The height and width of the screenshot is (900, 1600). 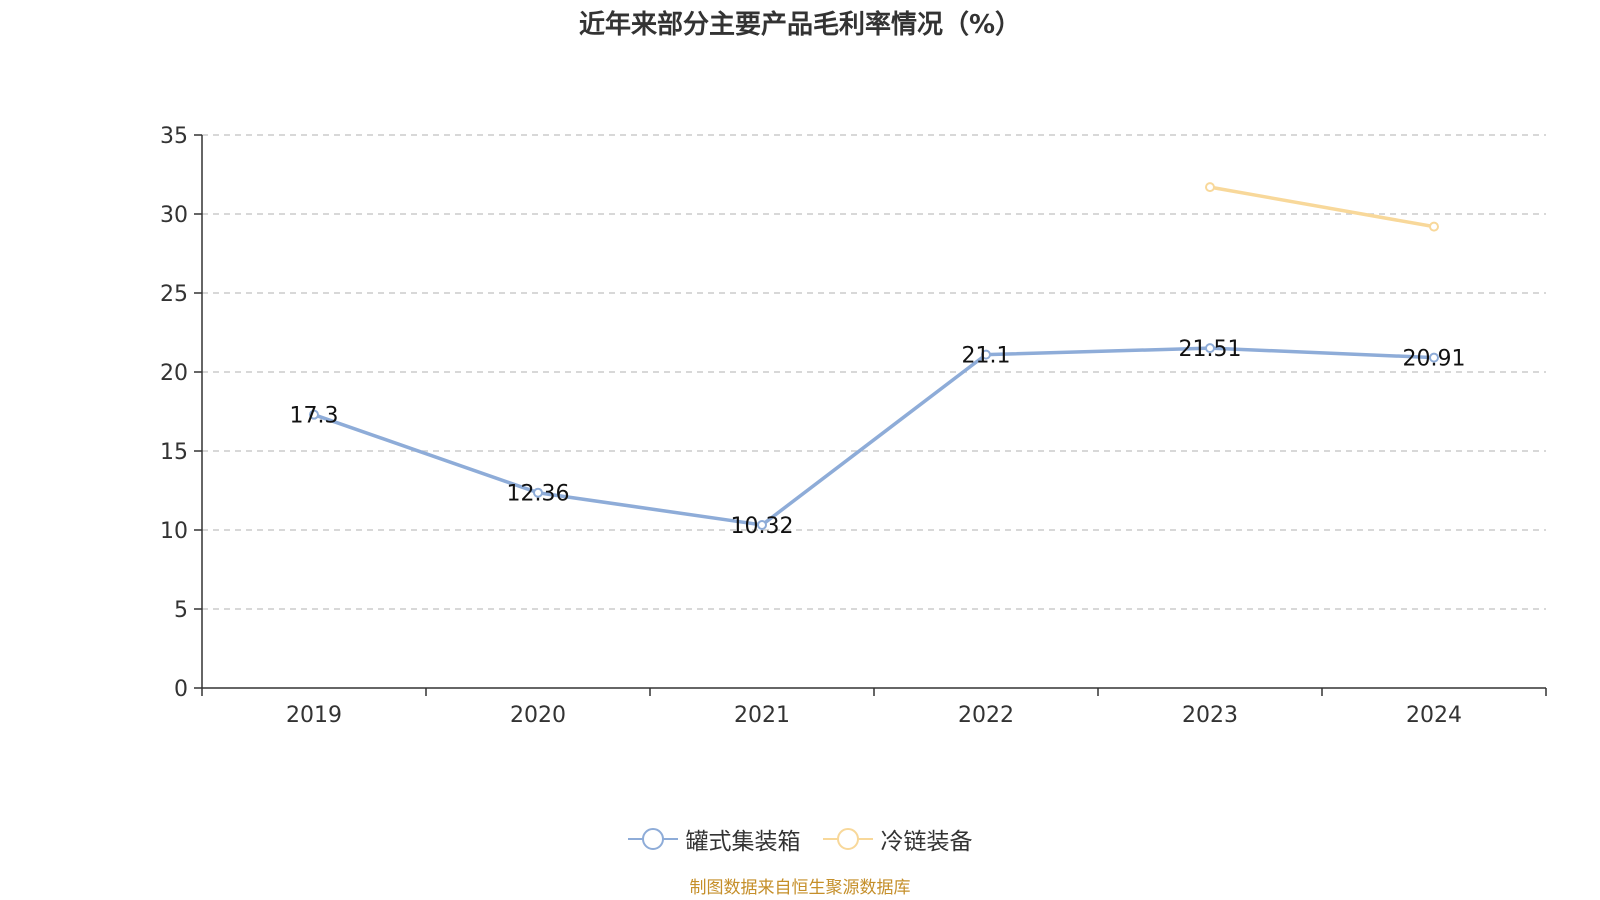 I want to click on legend-label-cold-chain: 冷链装备, so click(x=926, y=842).